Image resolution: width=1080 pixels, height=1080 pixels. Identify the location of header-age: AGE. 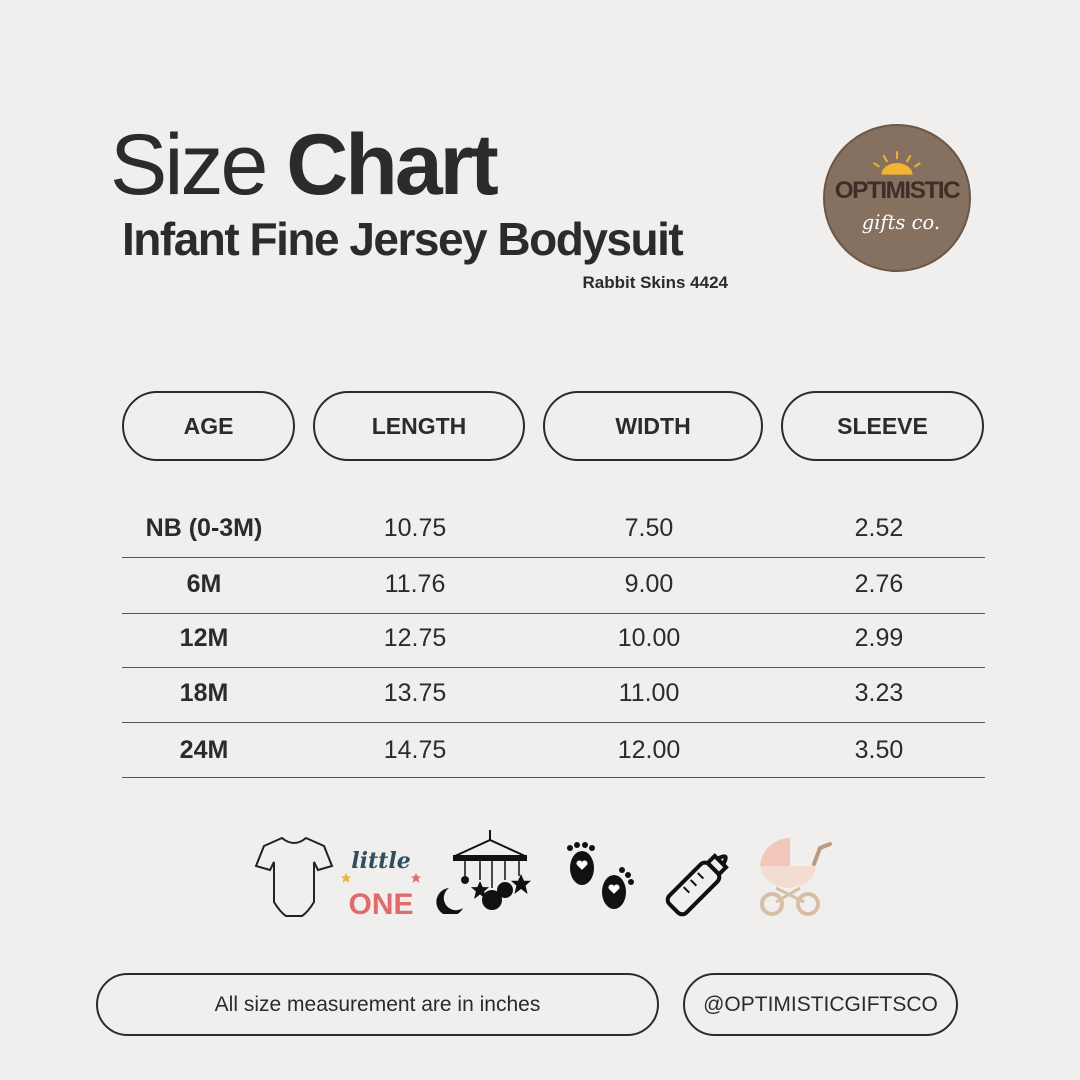
(208, 426).